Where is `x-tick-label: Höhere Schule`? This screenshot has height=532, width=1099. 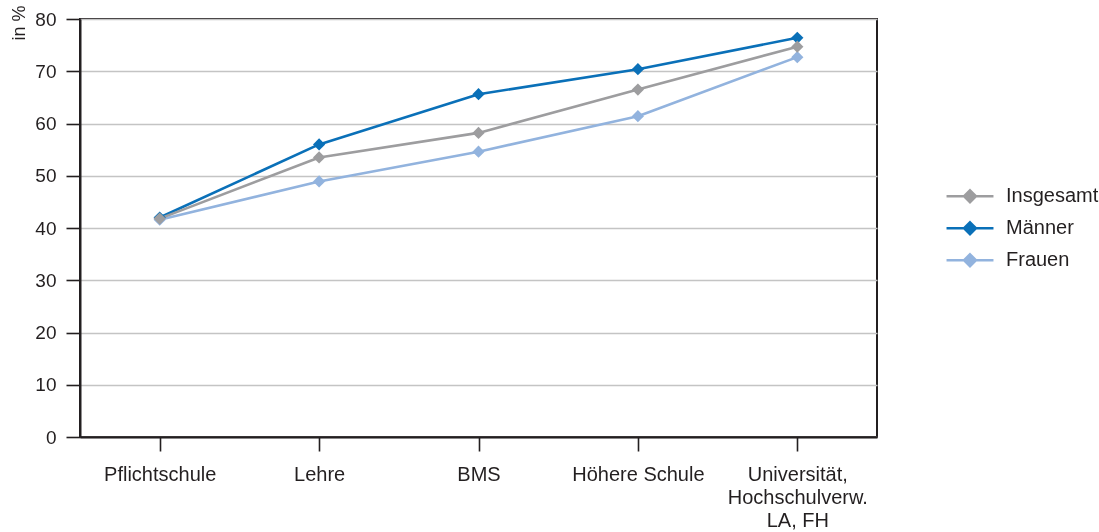
x-tick-label: Höhere Schule is located at coordinates (638, 473).